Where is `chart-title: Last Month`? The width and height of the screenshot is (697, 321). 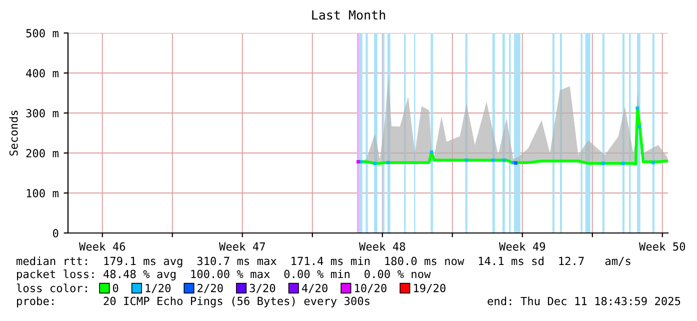 chart-title: Last Month is located at coordinates (349, 15).